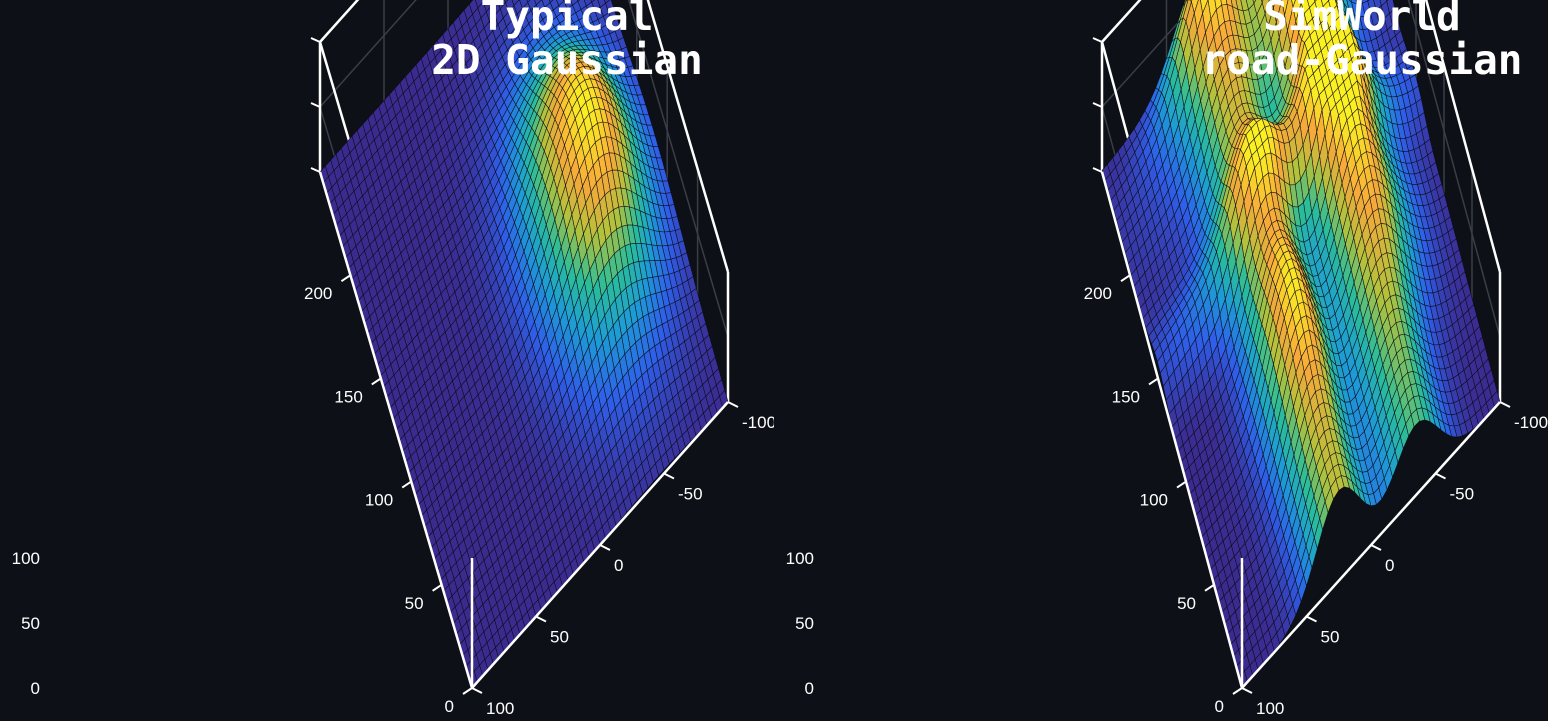 The height and width of the screenshot is (721, 1548). Describe the element at coordinates (1362, 60) in the screenshot. I see `chart-title-line-2: road-Gaussian` at that location.